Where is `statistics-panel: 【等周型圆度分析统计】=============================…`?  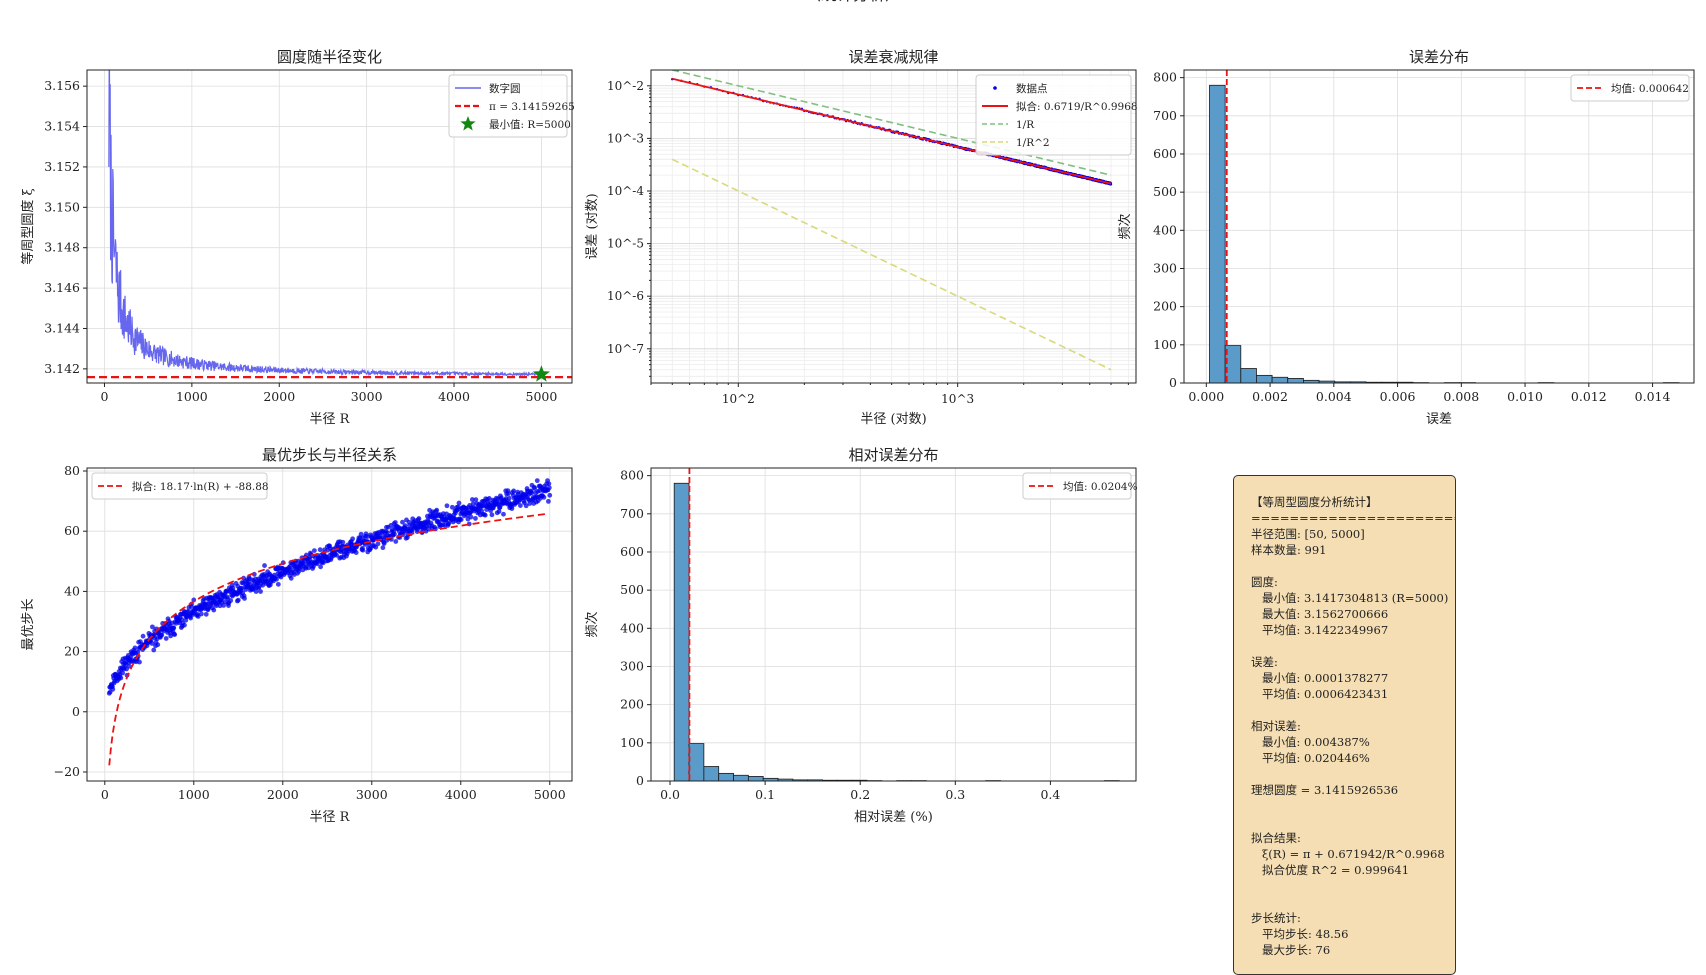 statistics-panel: 【等周型圆度分析统计】=============================… is located at coordinates (1344, 725).